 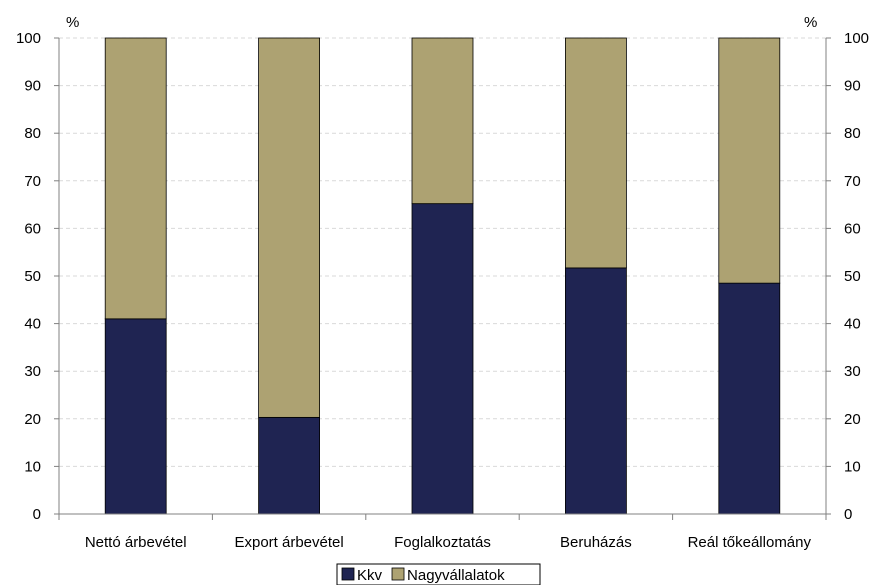 I want to click on category-label: Reál tőkeállomány, so click(x=750, y=542).